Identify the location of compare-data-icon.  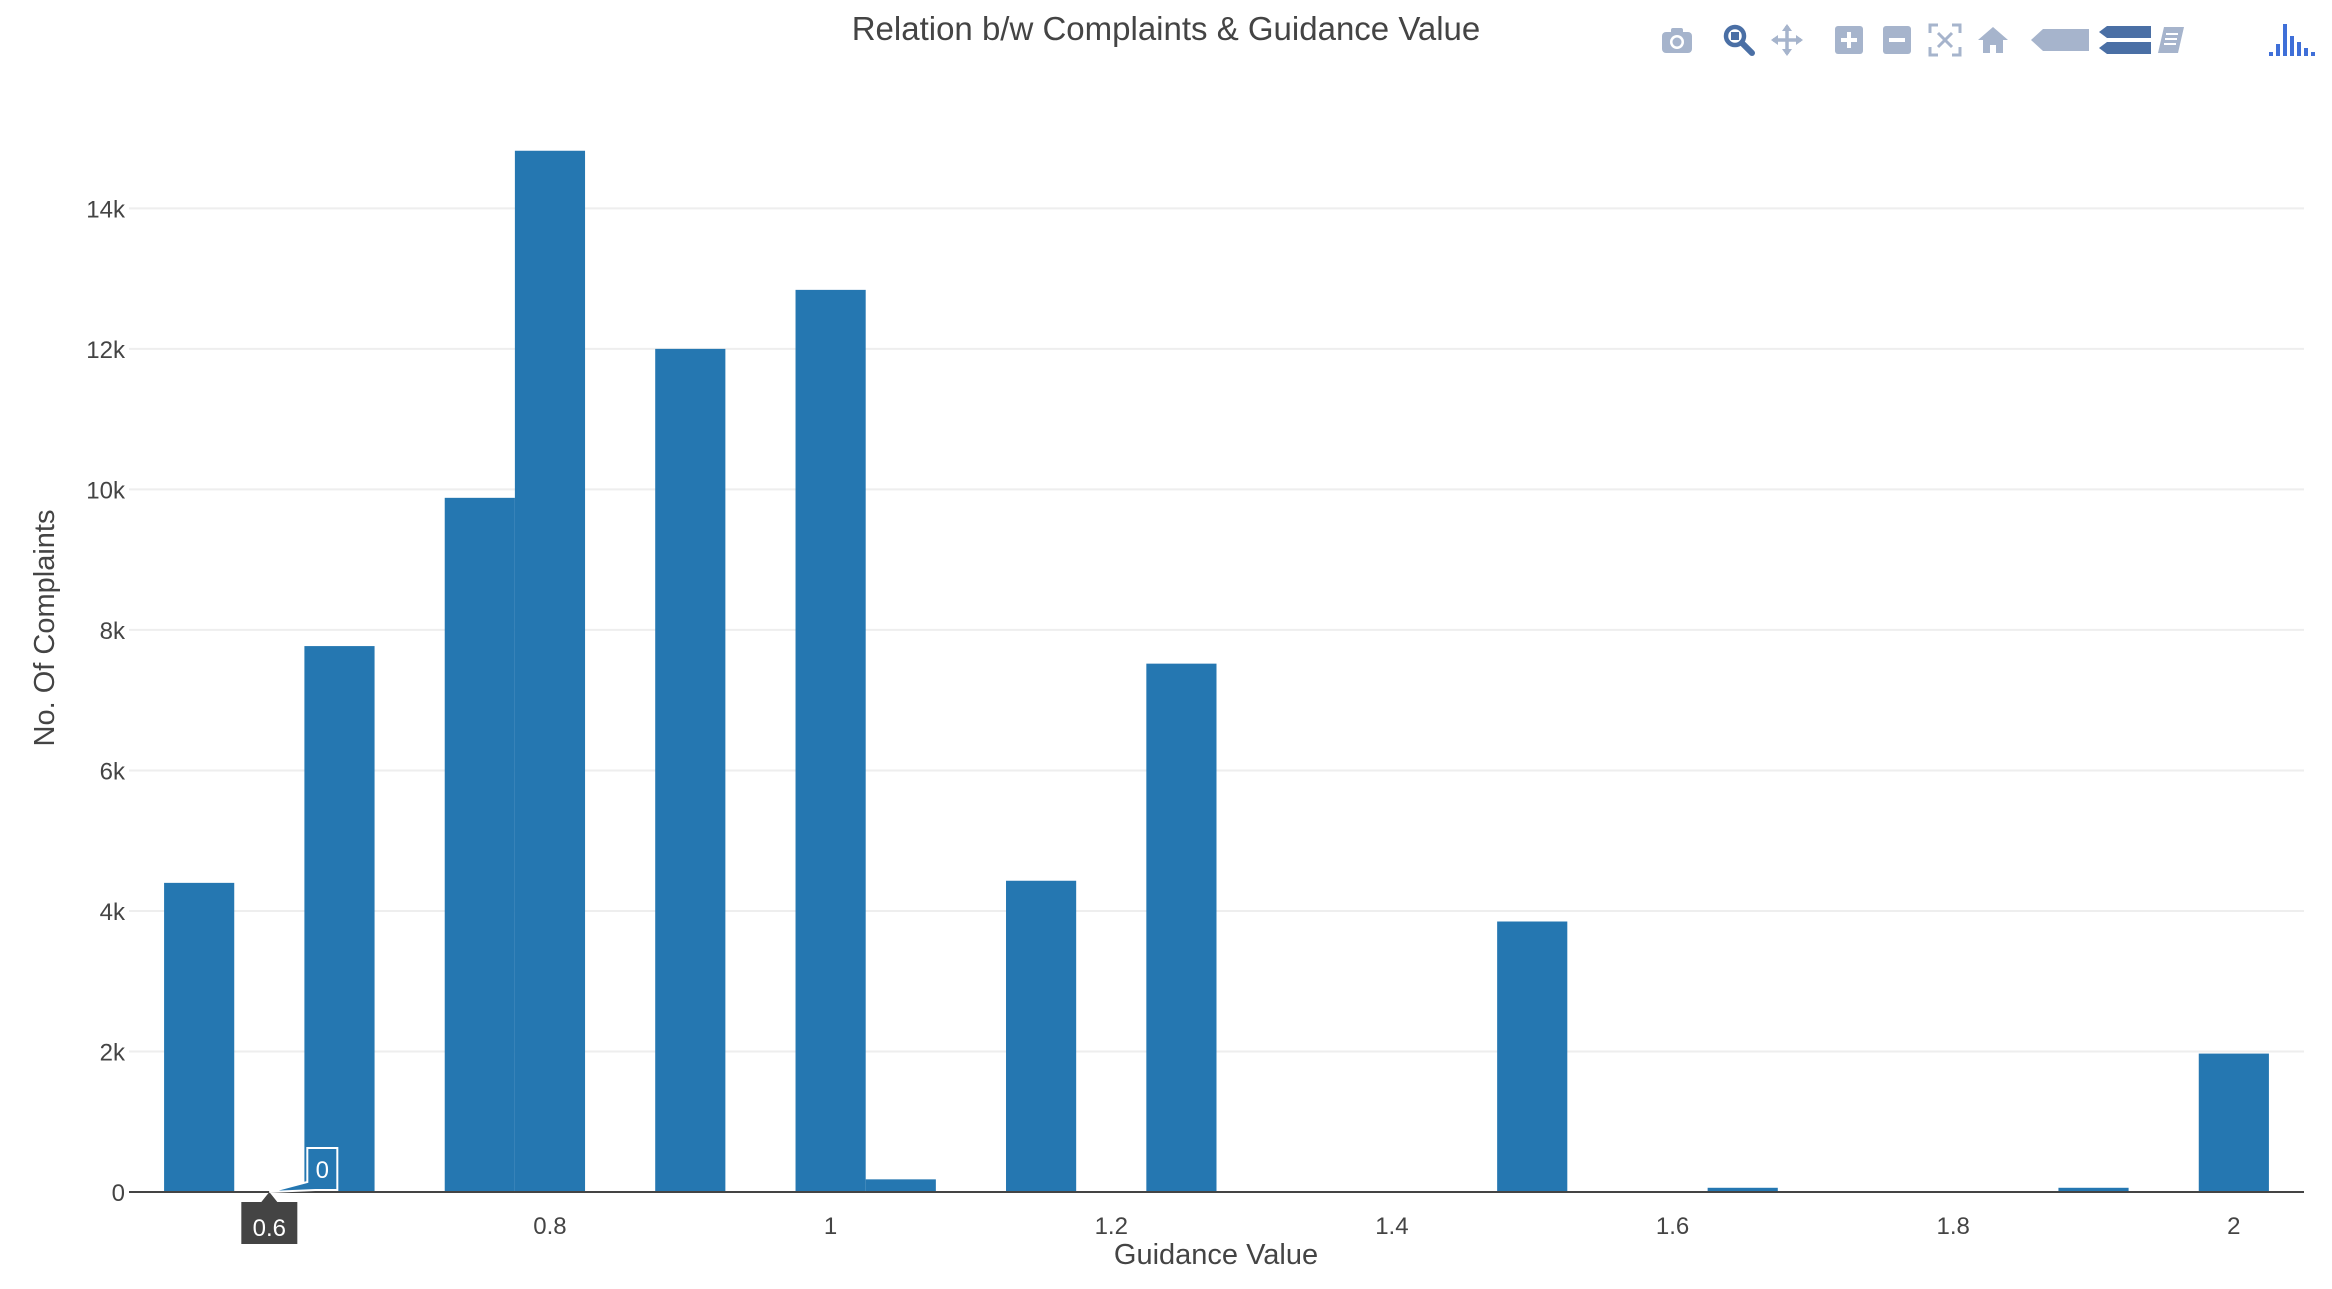
(2125, 40).